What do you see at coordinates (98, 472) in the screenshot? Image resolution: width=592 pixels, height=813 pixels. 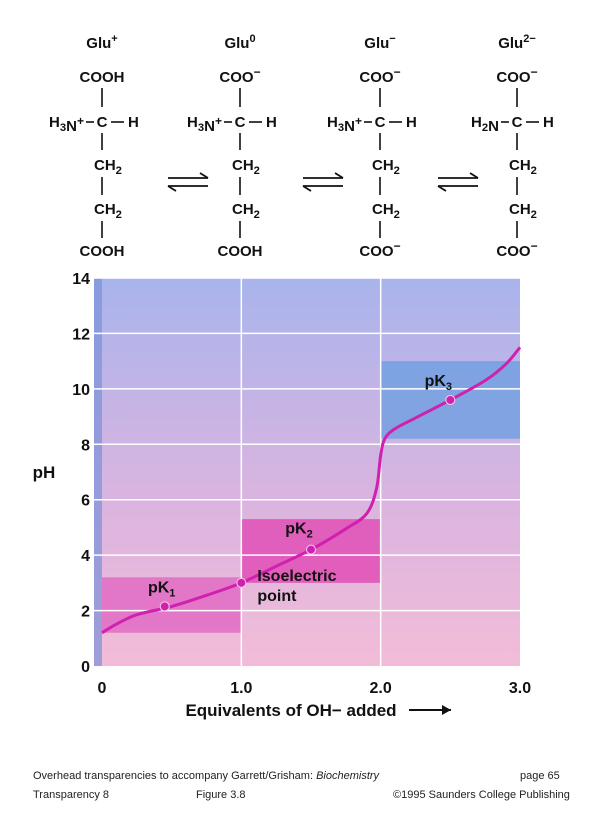 I see `y-axis-band` at bounding box center [98, 472].